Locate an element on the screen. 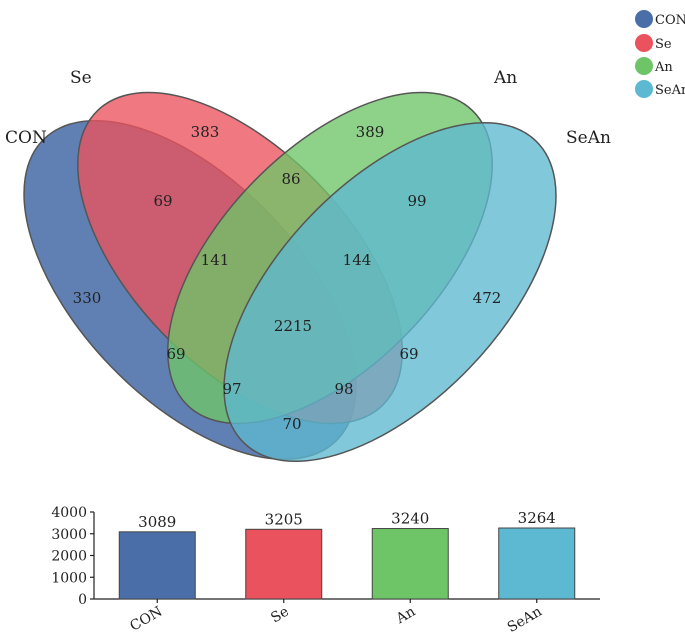 This screenshot has width=685, height=636. x-tick-label: CON is located at coordinates (146, 619).